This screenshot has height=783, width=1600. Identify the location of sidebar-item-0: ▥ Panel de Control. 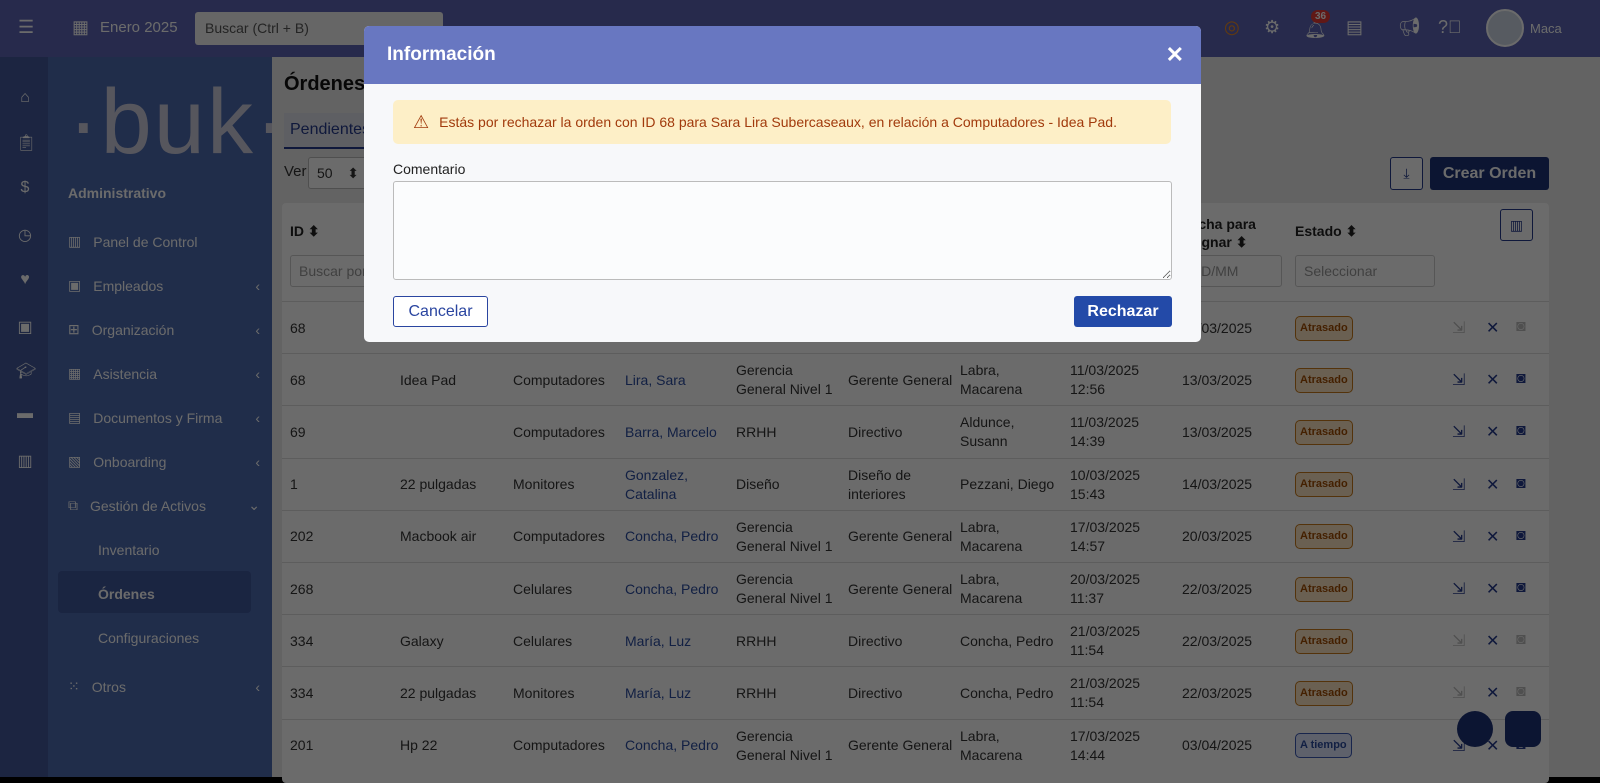
(133, 241).